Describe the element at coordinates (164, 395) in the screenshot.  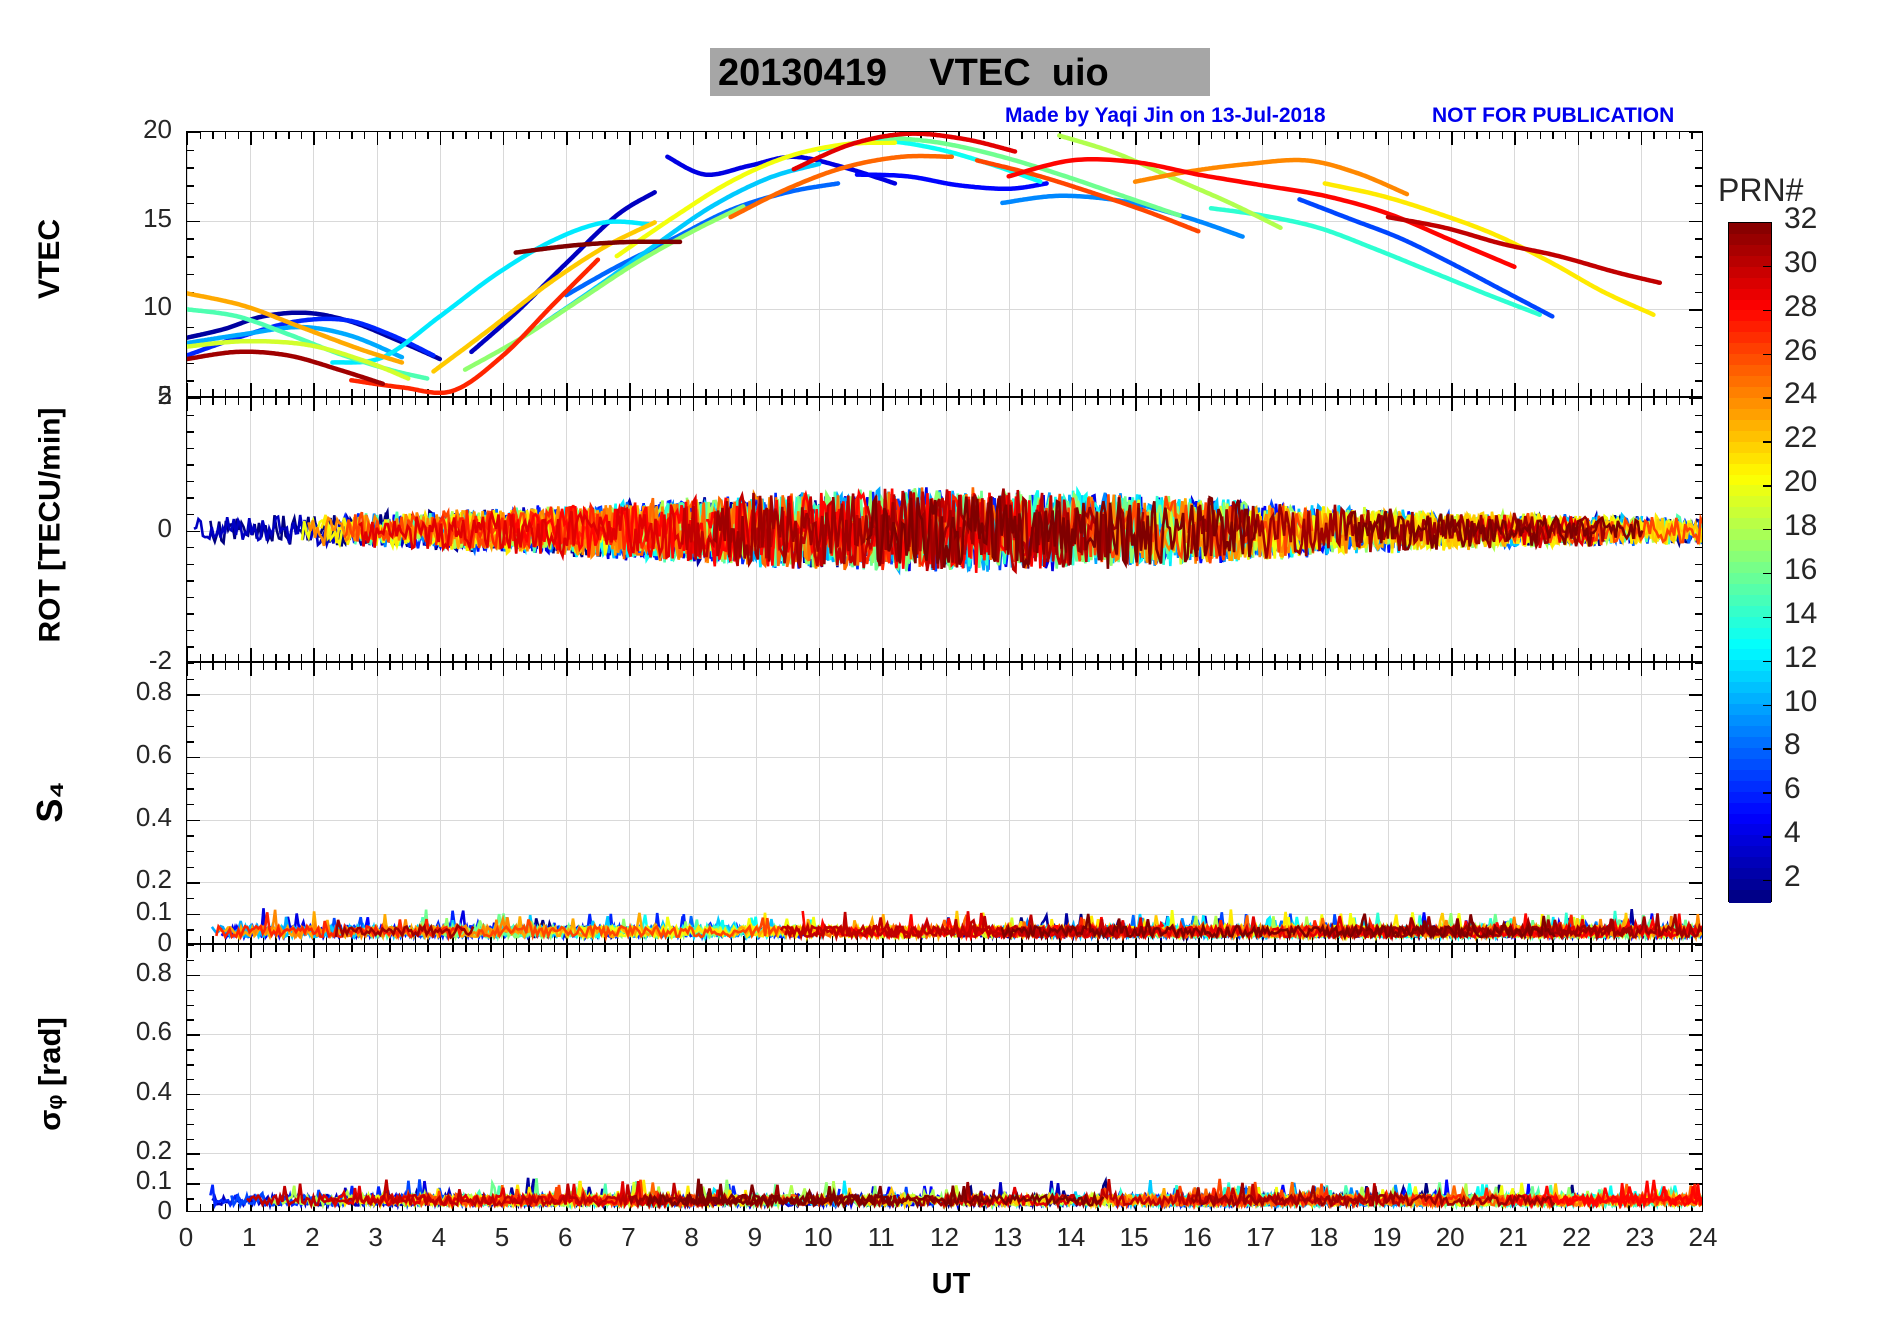
I see `y-tick-label: 5` at that location.